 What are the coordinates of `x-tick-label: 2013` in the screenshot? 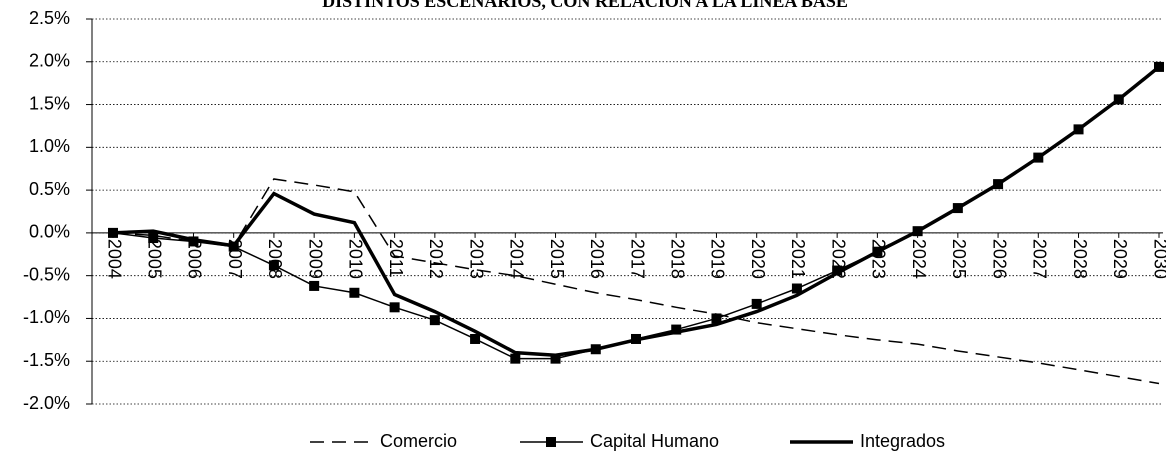 It's located at (476, 259).